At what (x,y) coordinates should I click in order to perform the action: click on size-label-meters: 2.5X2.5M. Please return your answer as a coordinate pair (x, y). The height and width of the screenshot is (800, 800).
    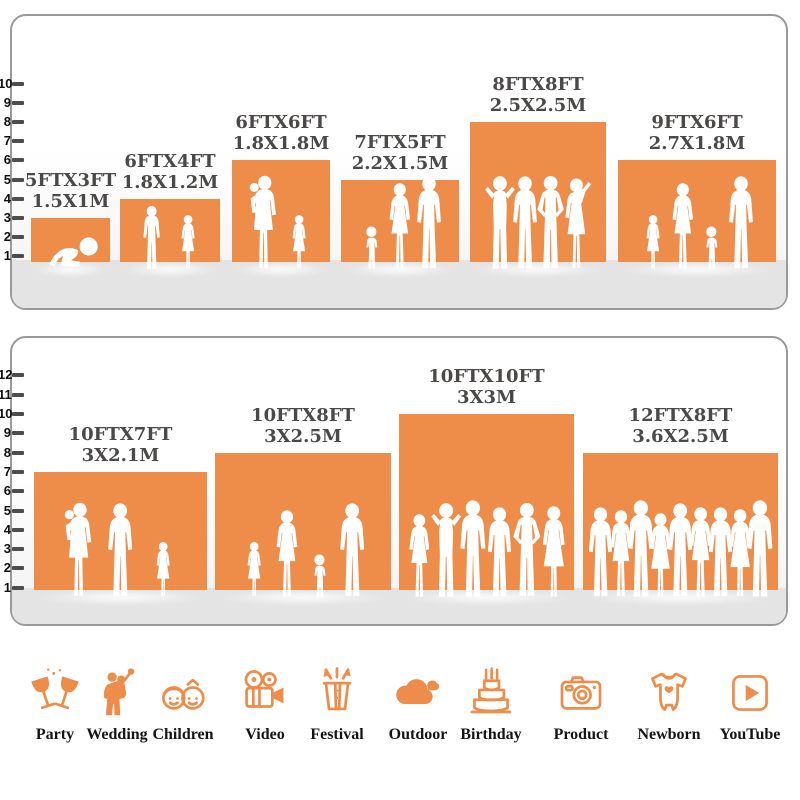
    Looking at the image, I should click on (538, 106).